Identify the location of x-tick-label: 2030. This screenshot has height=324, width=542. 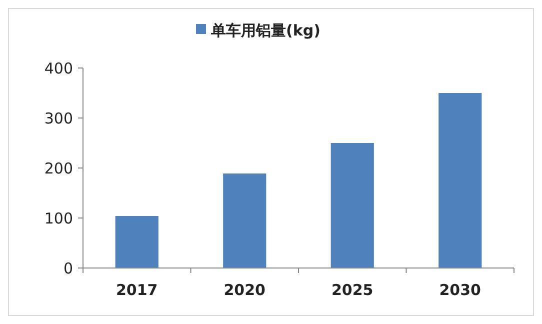
(460, 290).